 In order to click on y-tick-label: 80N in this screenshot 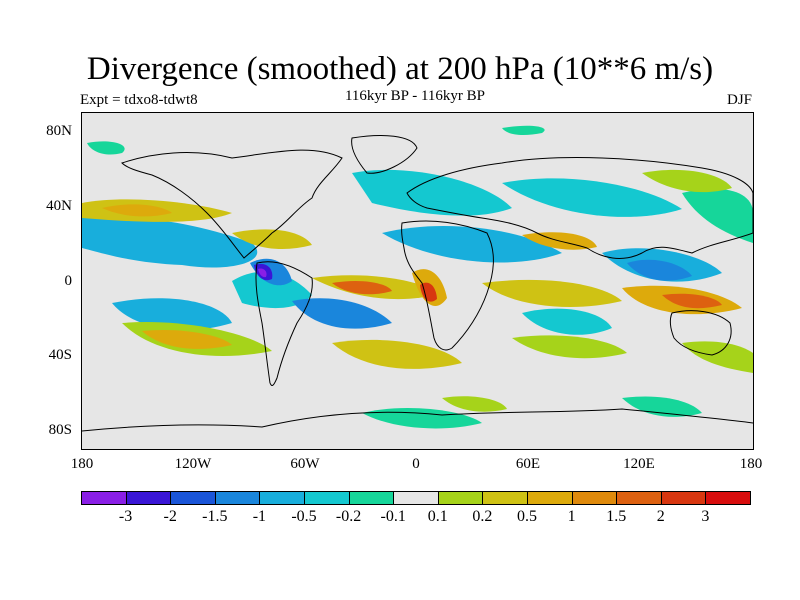, I will do `click(59, 131)`.